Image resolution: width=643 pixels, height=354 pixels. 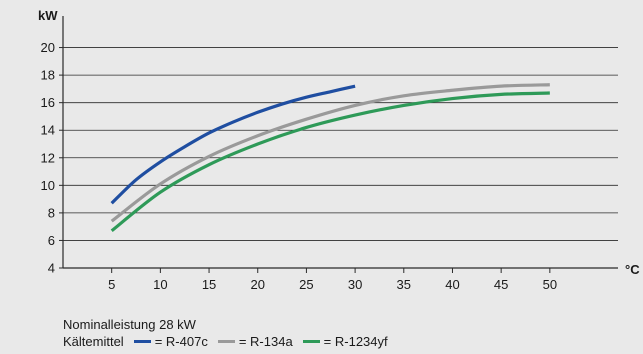 What do you see at coordinates (51, 268) in the screenshot?
I see `y-tick-label: 4` at bounding box center [51, 268].